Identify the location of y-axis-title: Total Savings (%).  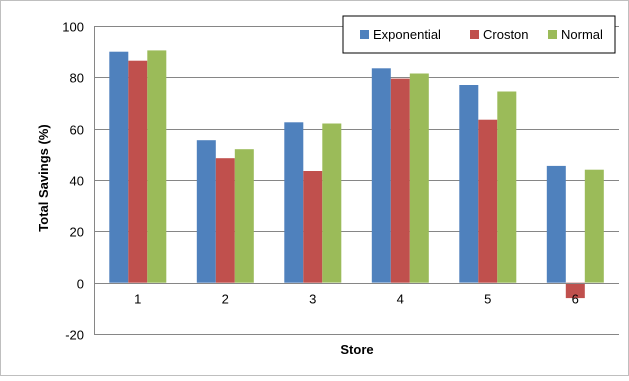
(43, 177).